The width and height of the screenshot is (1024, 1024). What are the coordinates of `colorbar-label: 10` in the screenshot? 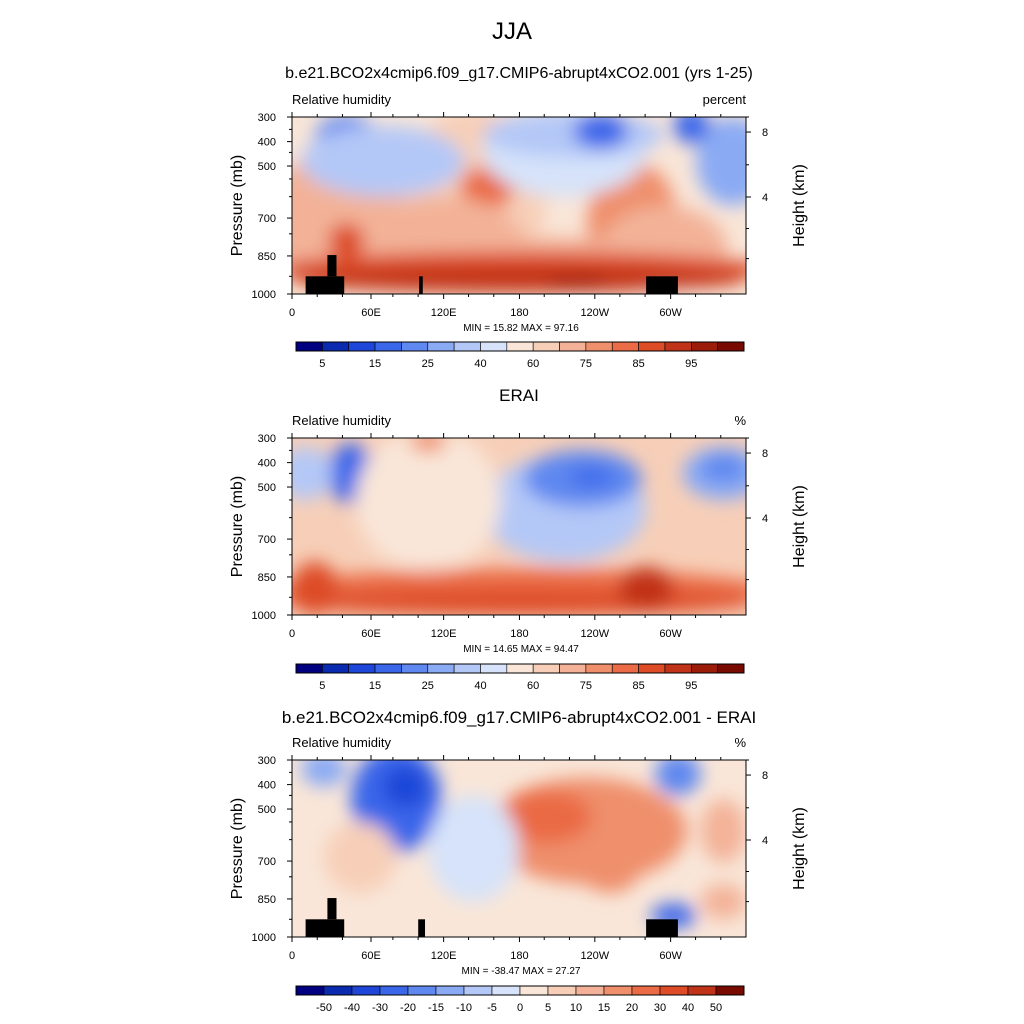 It's located at (576, 1008).